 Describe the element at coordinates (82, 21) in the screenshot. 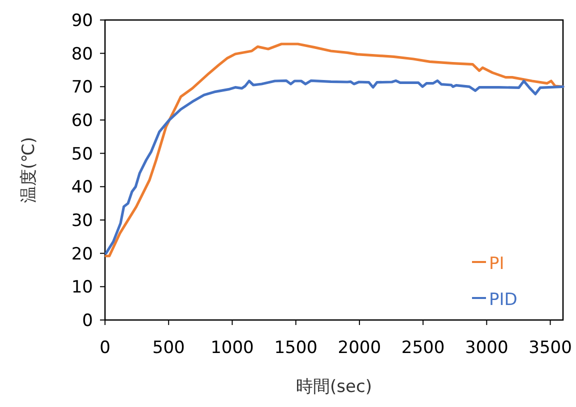

I see `y-tick-label: 90` at that location.